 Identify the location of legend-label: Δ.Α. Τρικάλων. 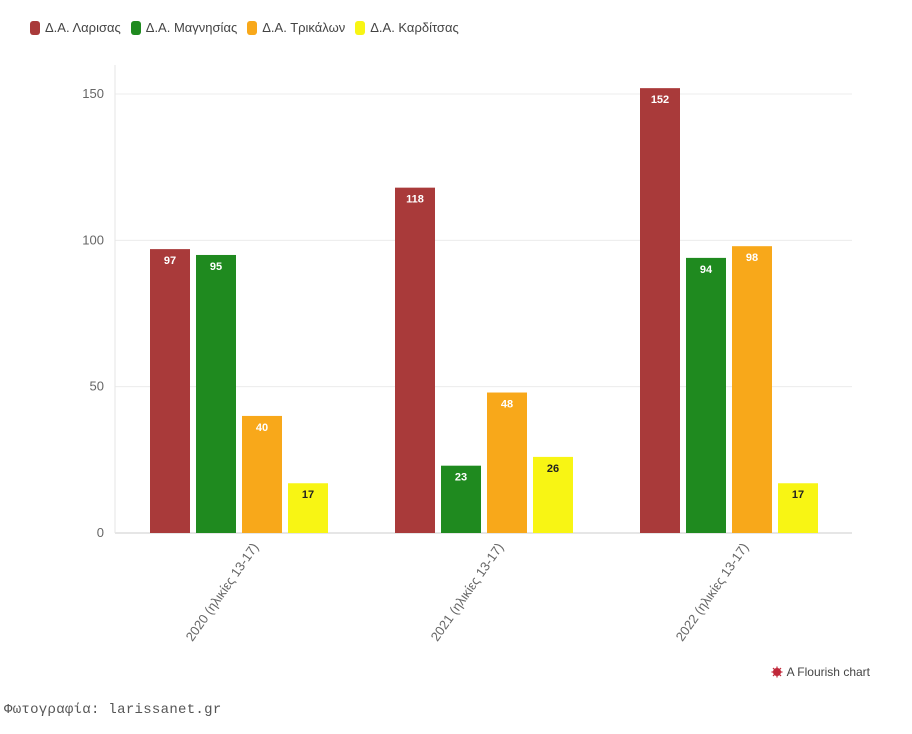
(304, 27).